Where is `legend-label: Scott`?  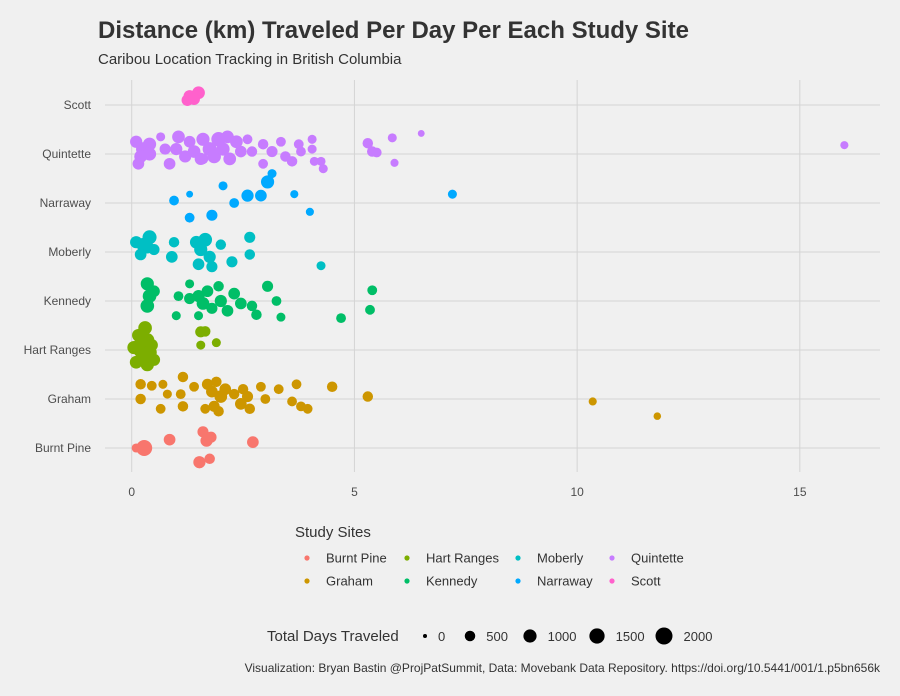 legend-label: Scott is located at coordinates (646, 581).